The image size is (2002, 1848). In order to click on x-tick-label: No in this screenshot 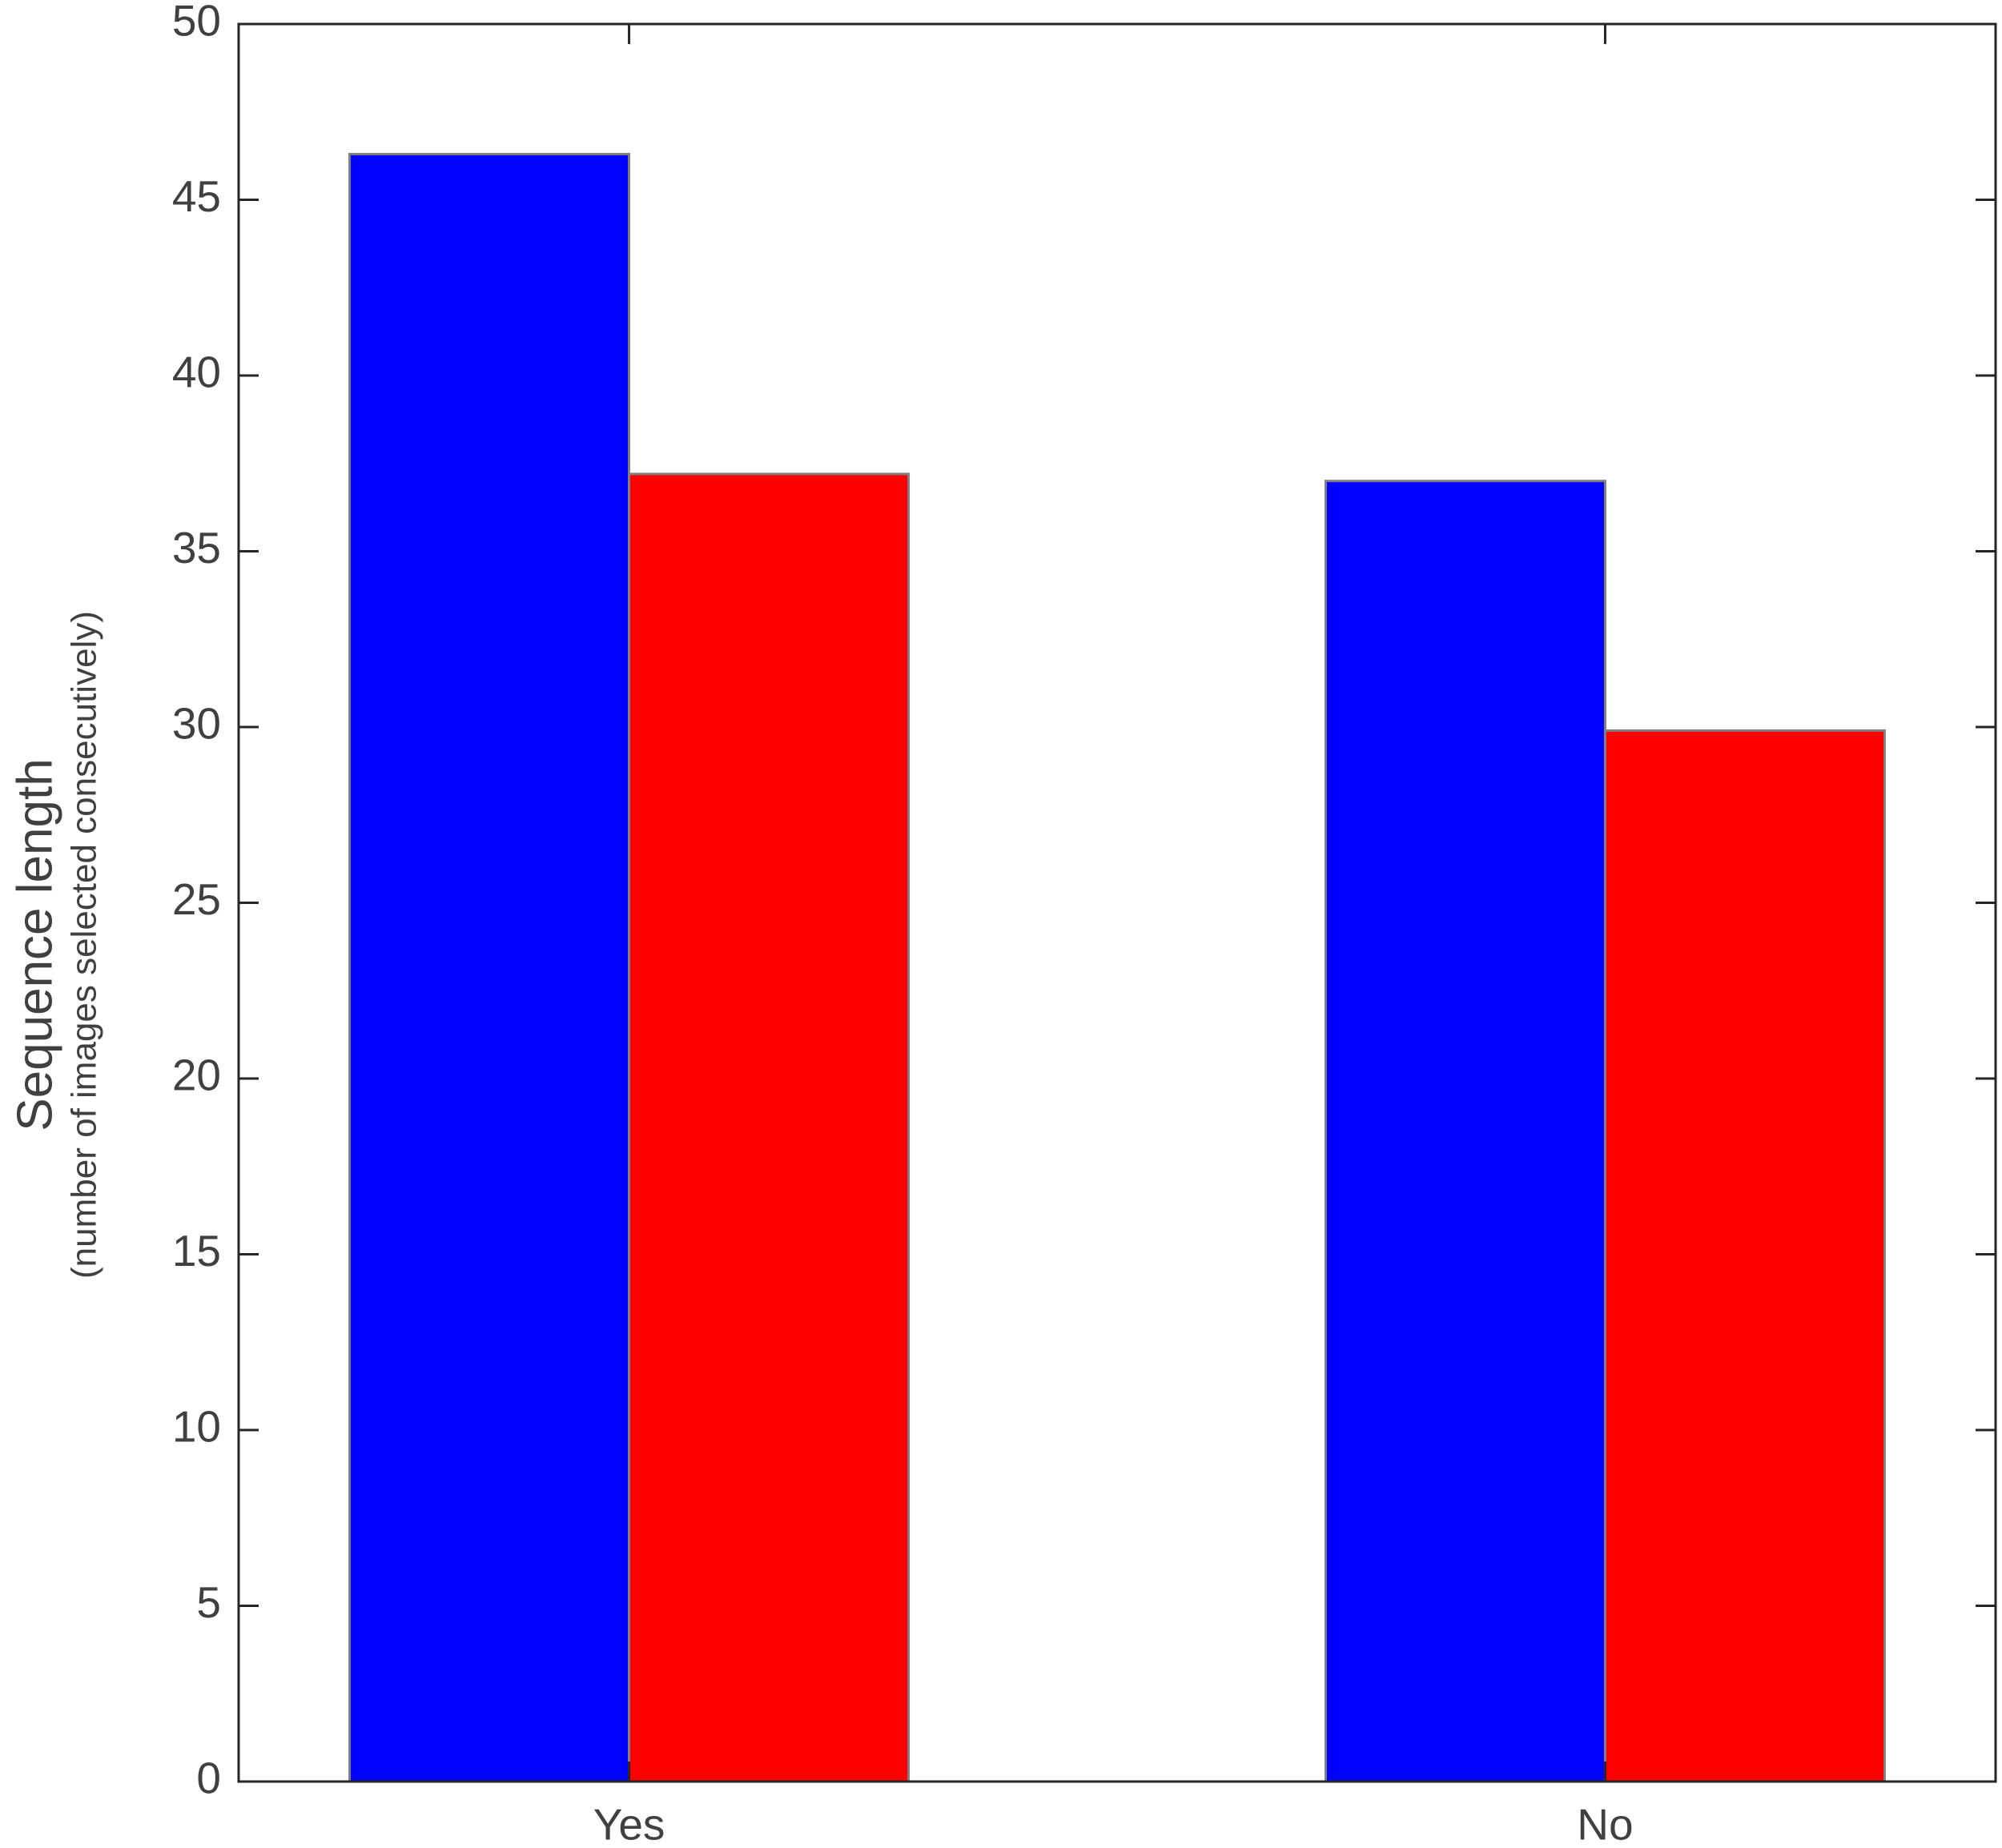, I will do `click(1605, 1824)`.